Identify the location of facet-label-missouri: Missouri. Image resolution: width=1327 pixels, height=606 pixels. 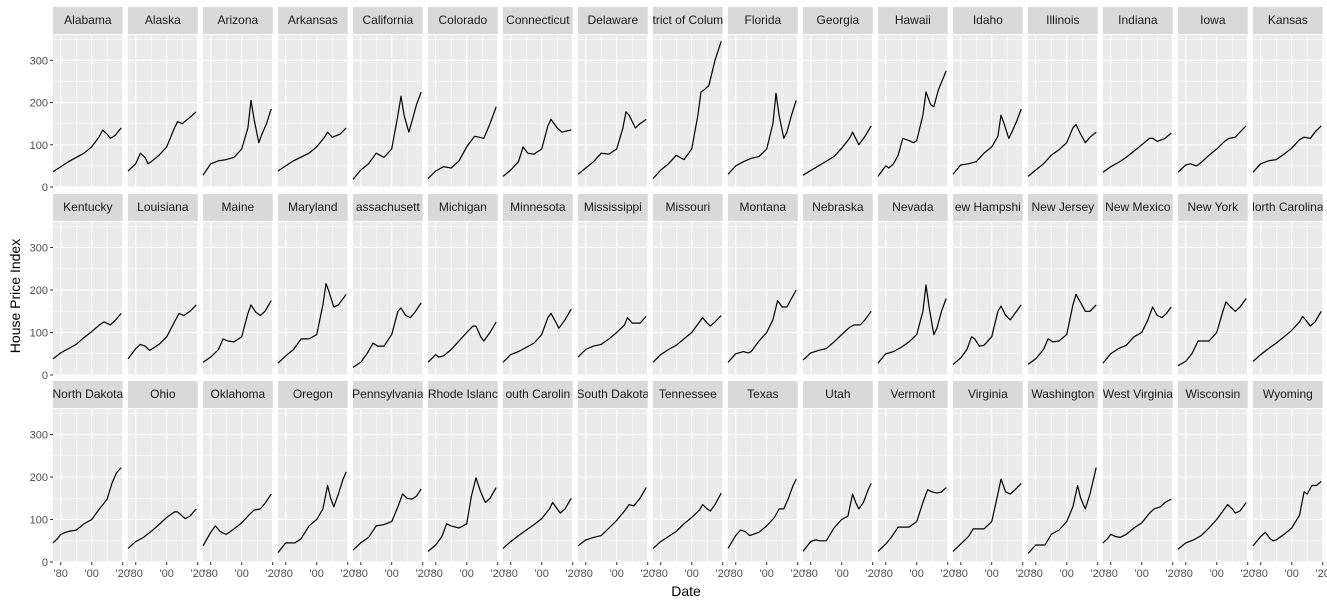
(688, 207).